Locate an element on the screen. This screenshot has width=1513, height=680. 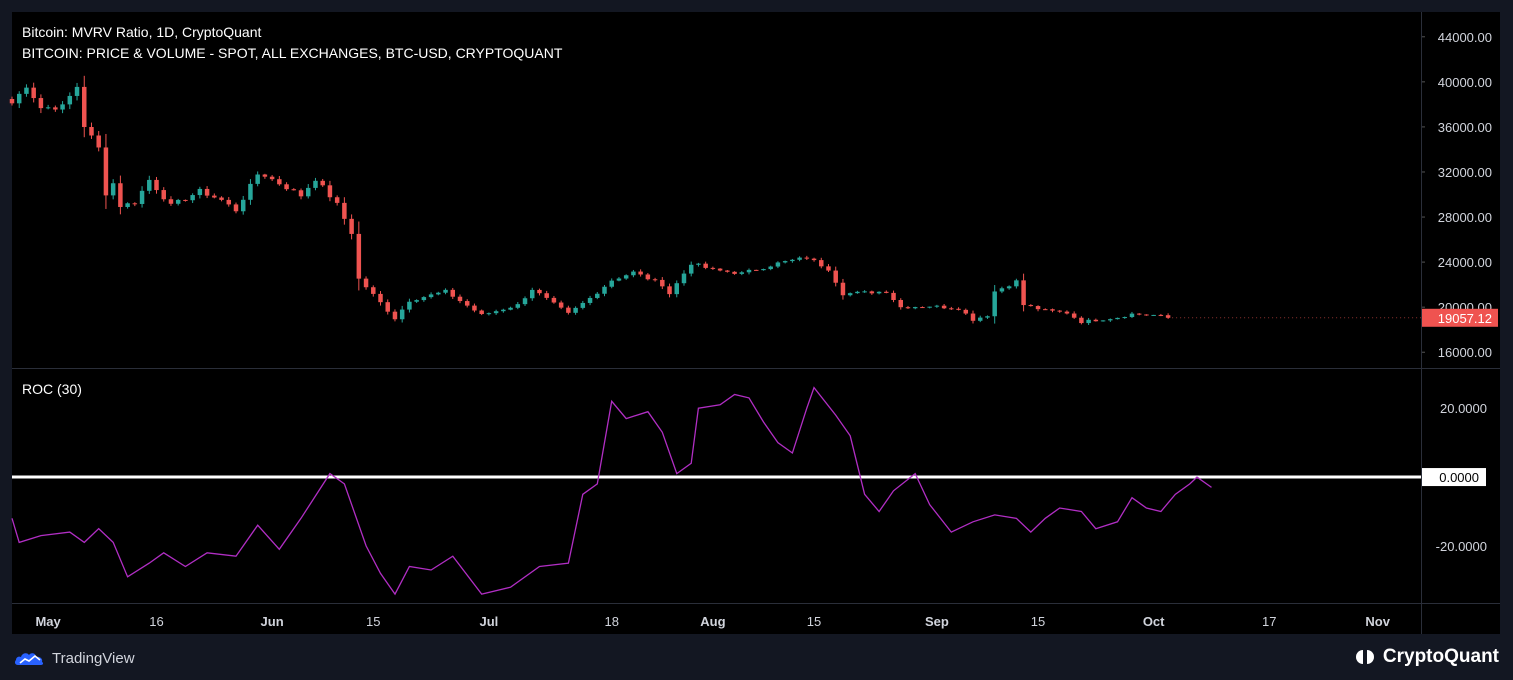
indicator-title: ROC (30) is located at coordinates (52, 389).